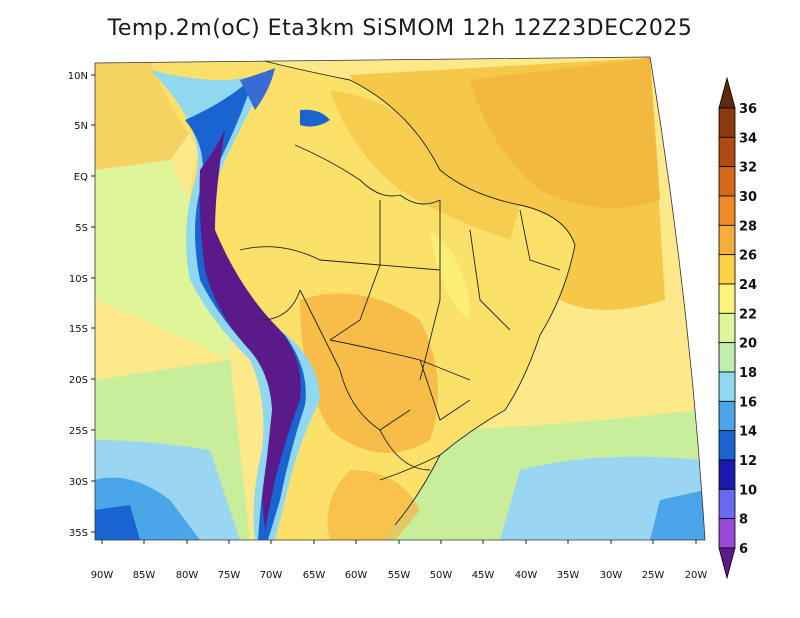 The width and height of the screenshot is (800, 618). I want to click on colorbar-label: 14, so click(748, 432).